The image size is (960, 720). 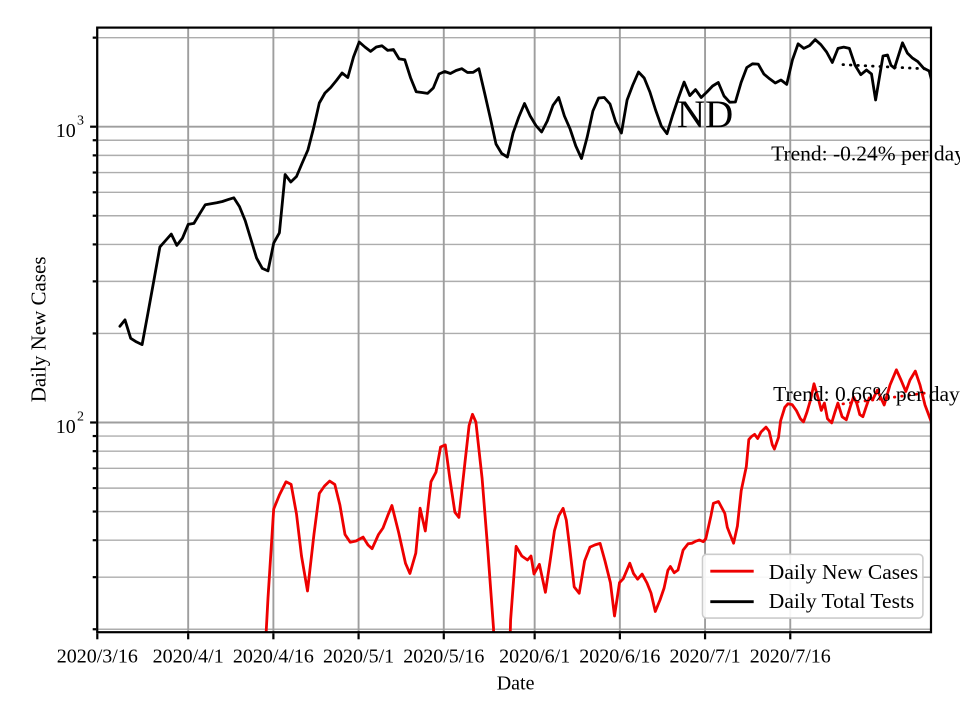 What do you see at coordinates (534, 657) in the screenshot?
I see `svg-text: 2020/6/1` at bounding box center [534, 657].